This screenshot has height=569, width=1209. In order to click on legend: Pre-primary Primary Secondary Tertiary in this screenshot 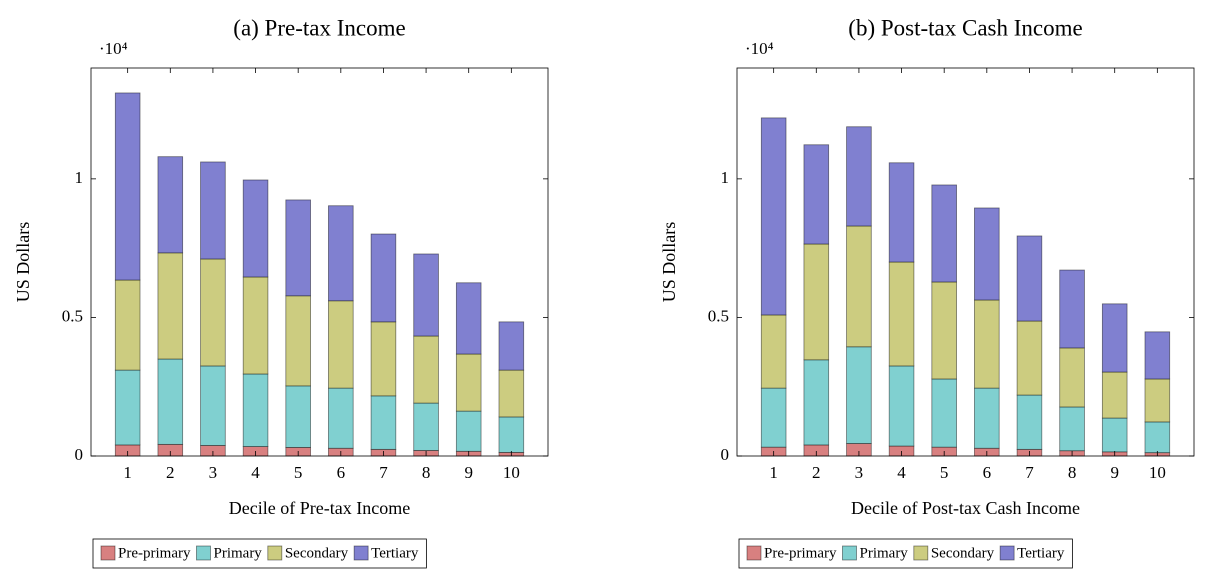, I will do `click(259, 553)`.